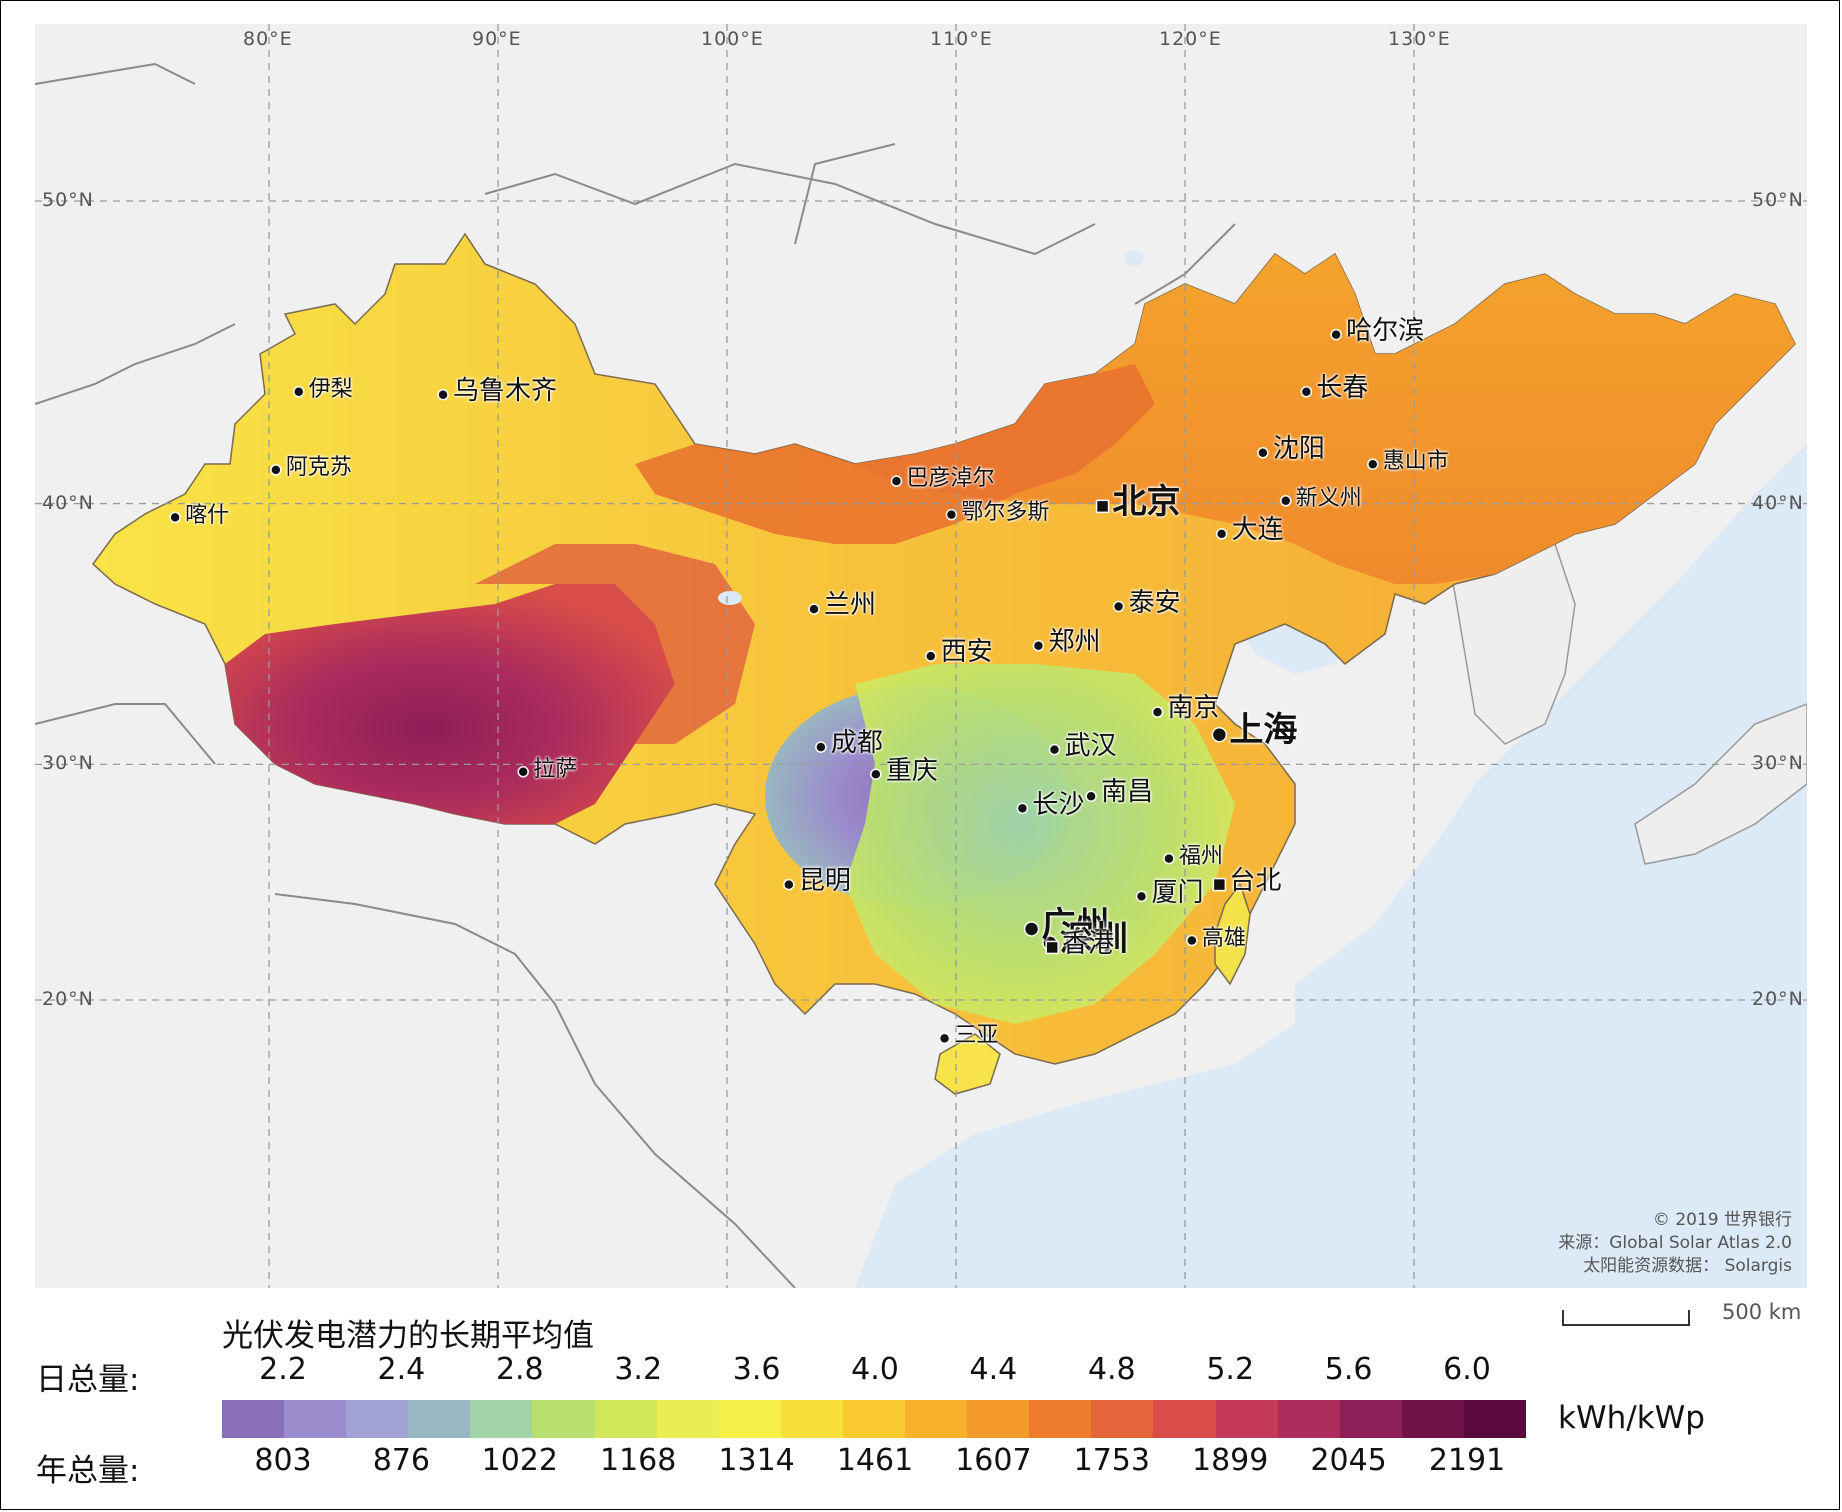  I want to click on daily-value-tick: 5.2, so click(1230, 1369).